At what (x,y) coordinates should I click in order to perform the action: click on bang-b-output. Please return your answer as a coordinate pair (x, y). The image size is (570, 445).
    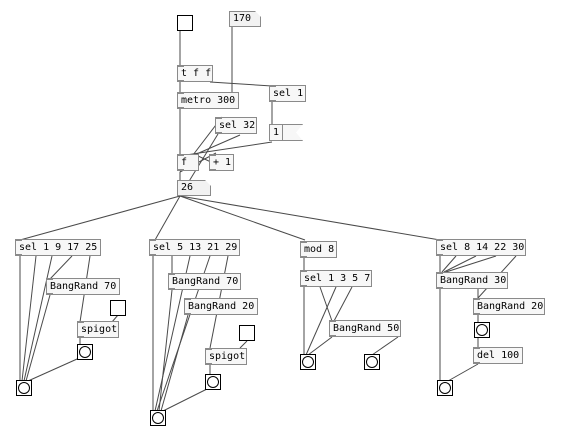
    Looking at the image, I should click on (158, 418).